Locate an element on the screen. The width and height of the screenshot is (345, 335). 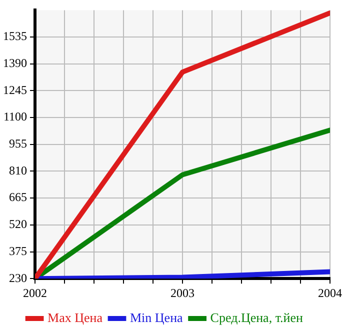
x-tick-label: 2003 is located at coordinates (182, 293).